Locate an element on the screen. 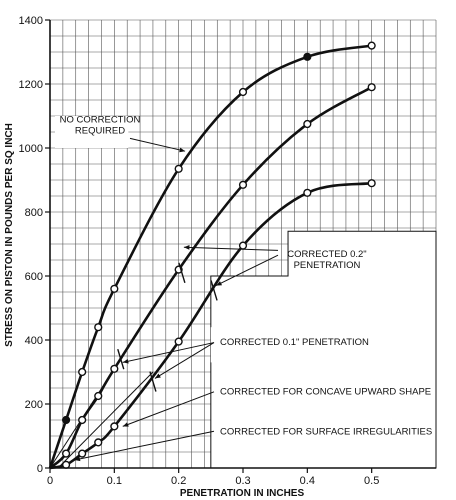  corrected-tangent-line is located at coordinates (105, 420).